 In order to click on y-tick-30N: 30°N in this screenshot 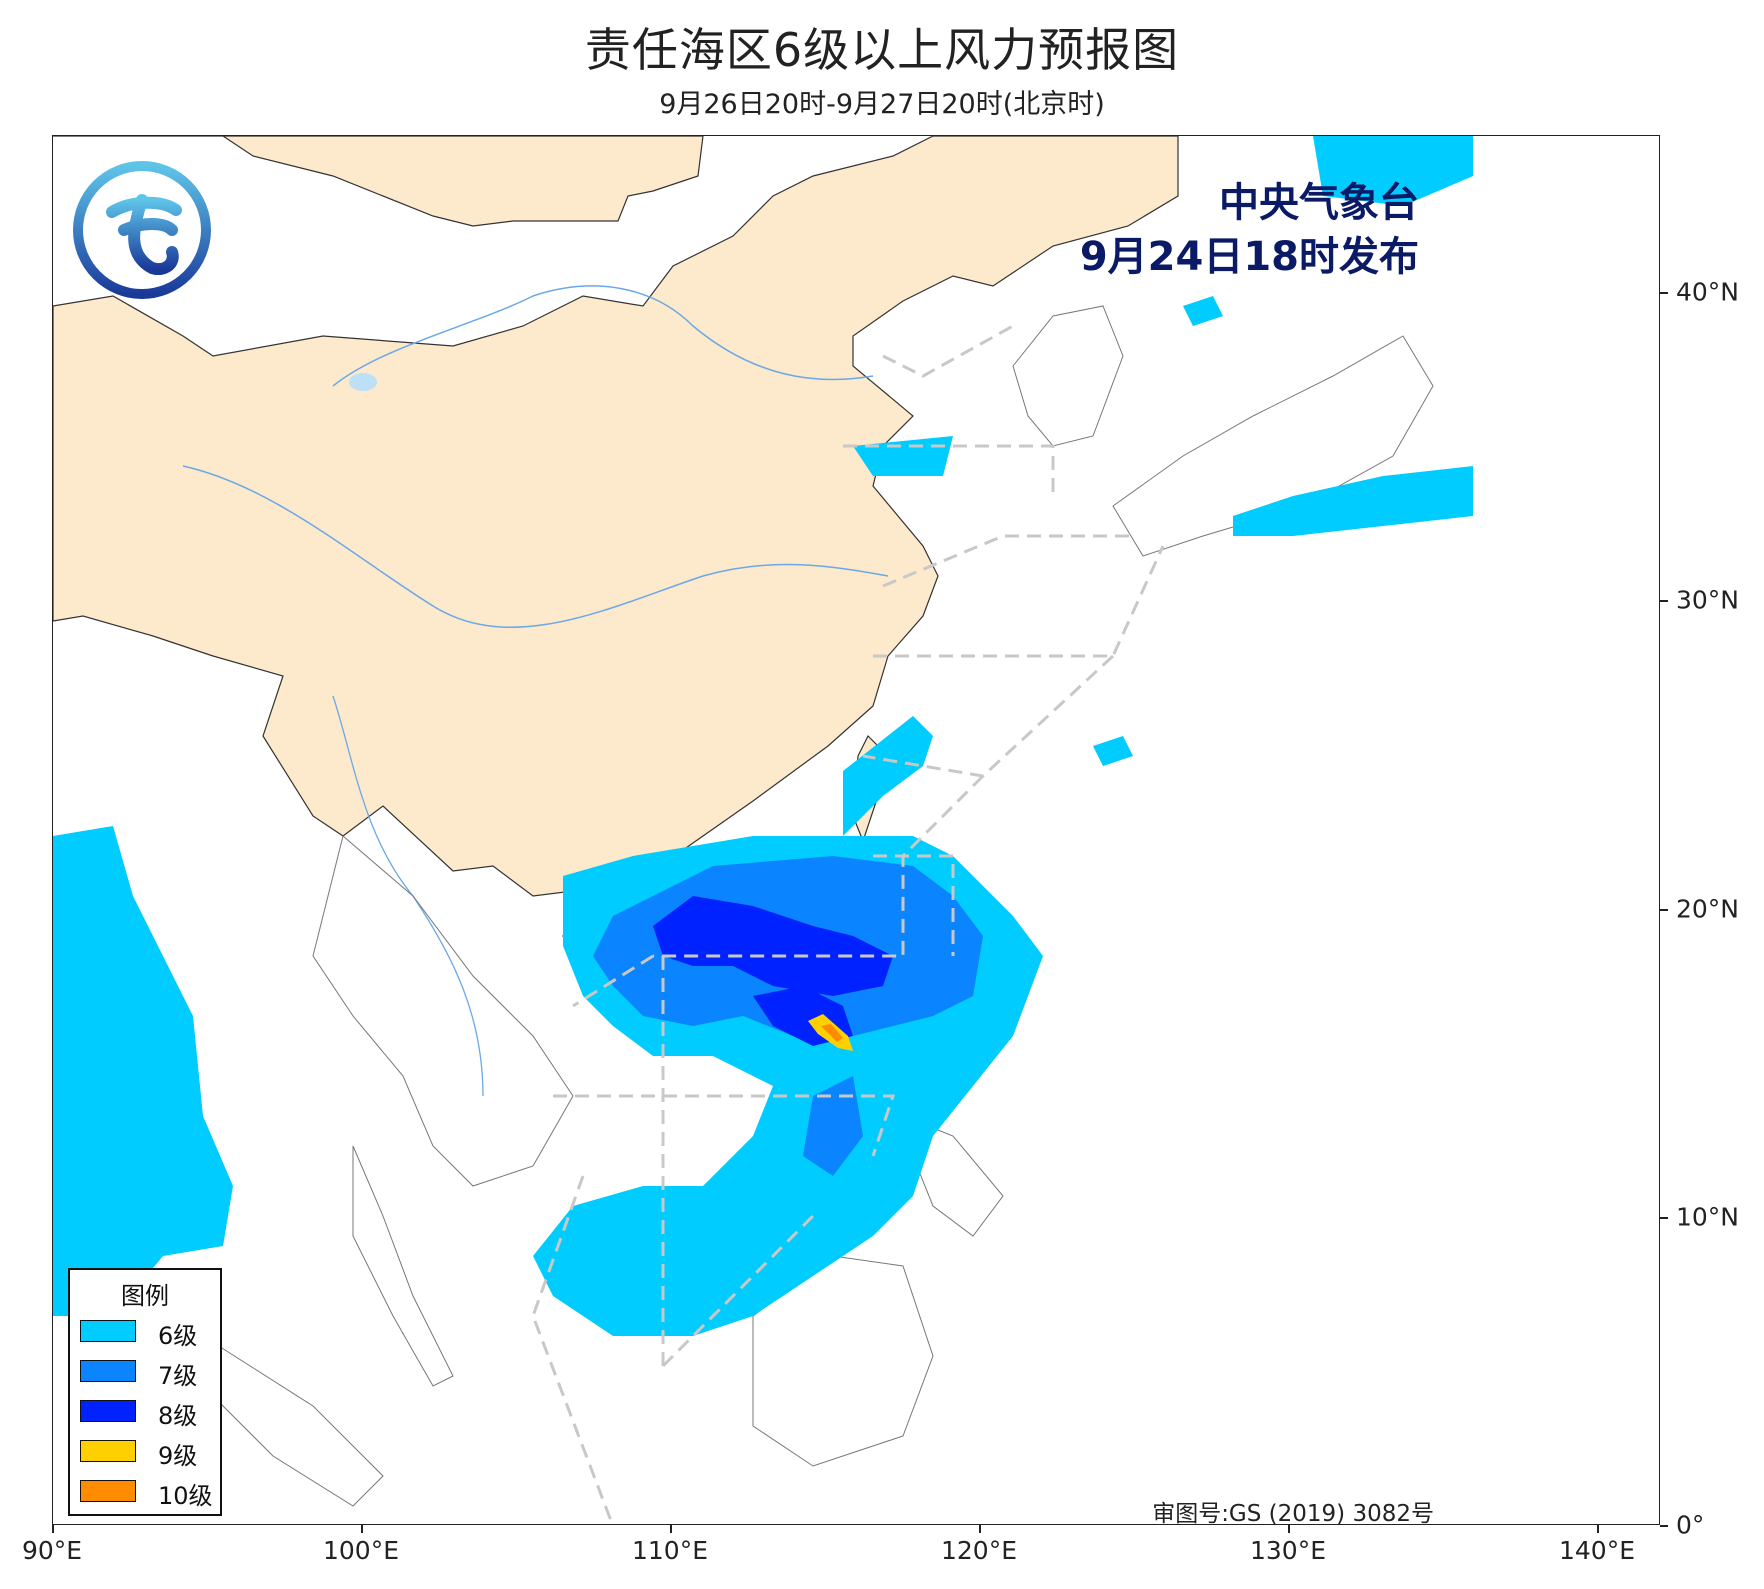, I will do `click(1708, 600)`.